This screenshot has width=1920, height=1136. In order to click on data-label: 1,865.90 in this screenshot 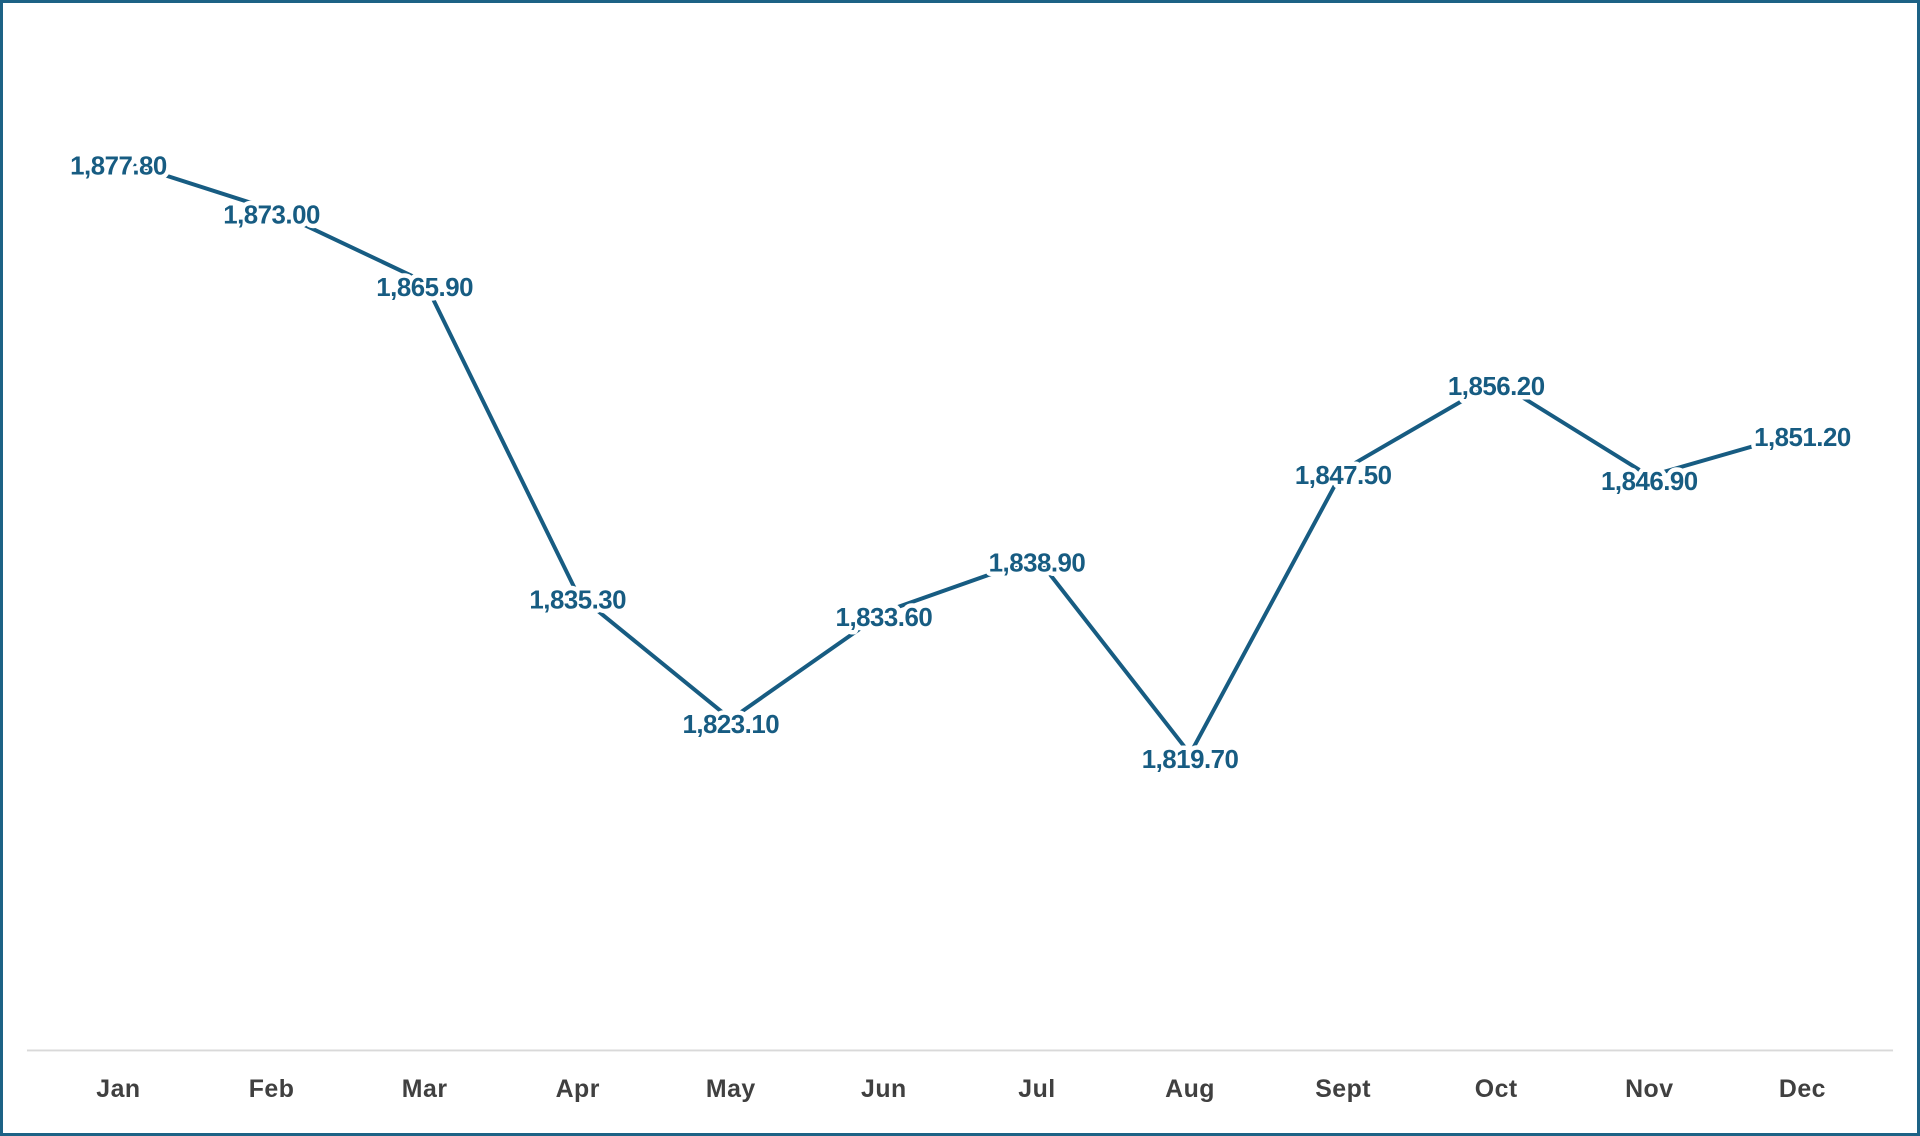, I will do `click(424, 288)`.